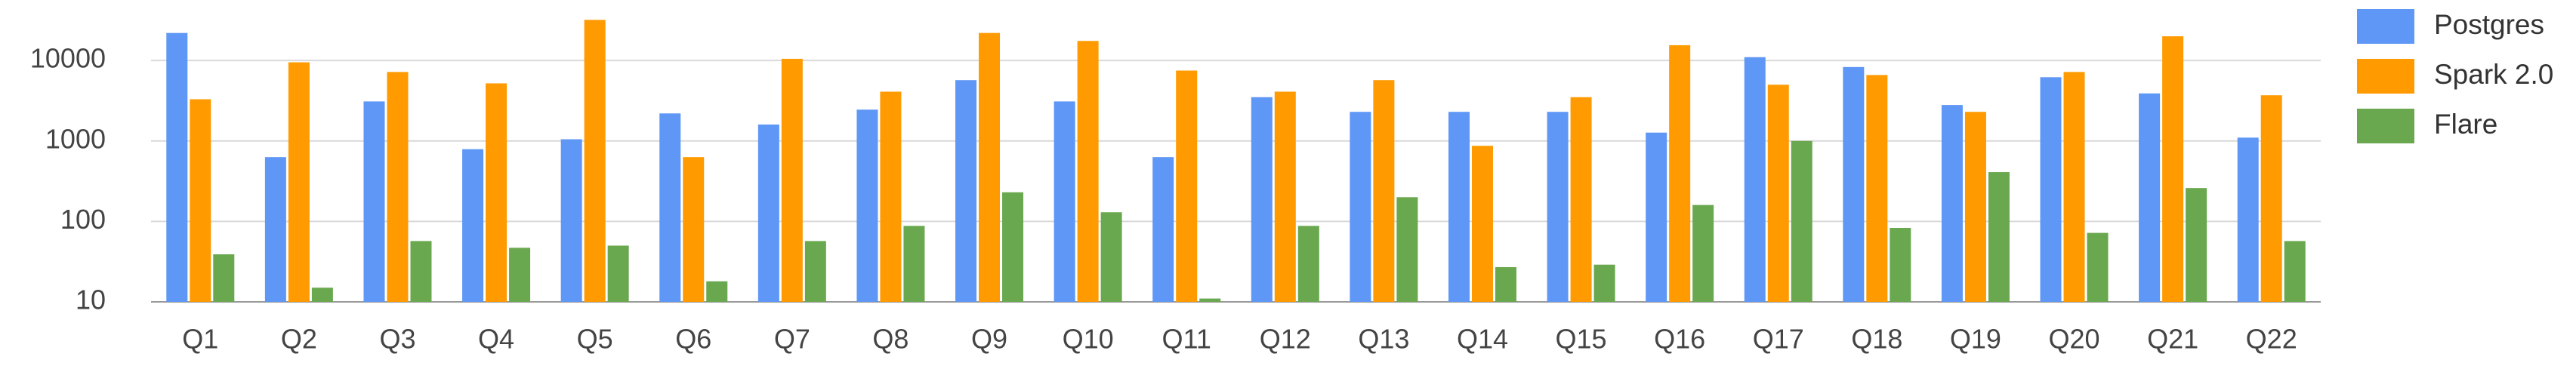  Describe the element at coordinates (1778, 339) in the screenshot. I see `x-tick-label: Q17` at that location.